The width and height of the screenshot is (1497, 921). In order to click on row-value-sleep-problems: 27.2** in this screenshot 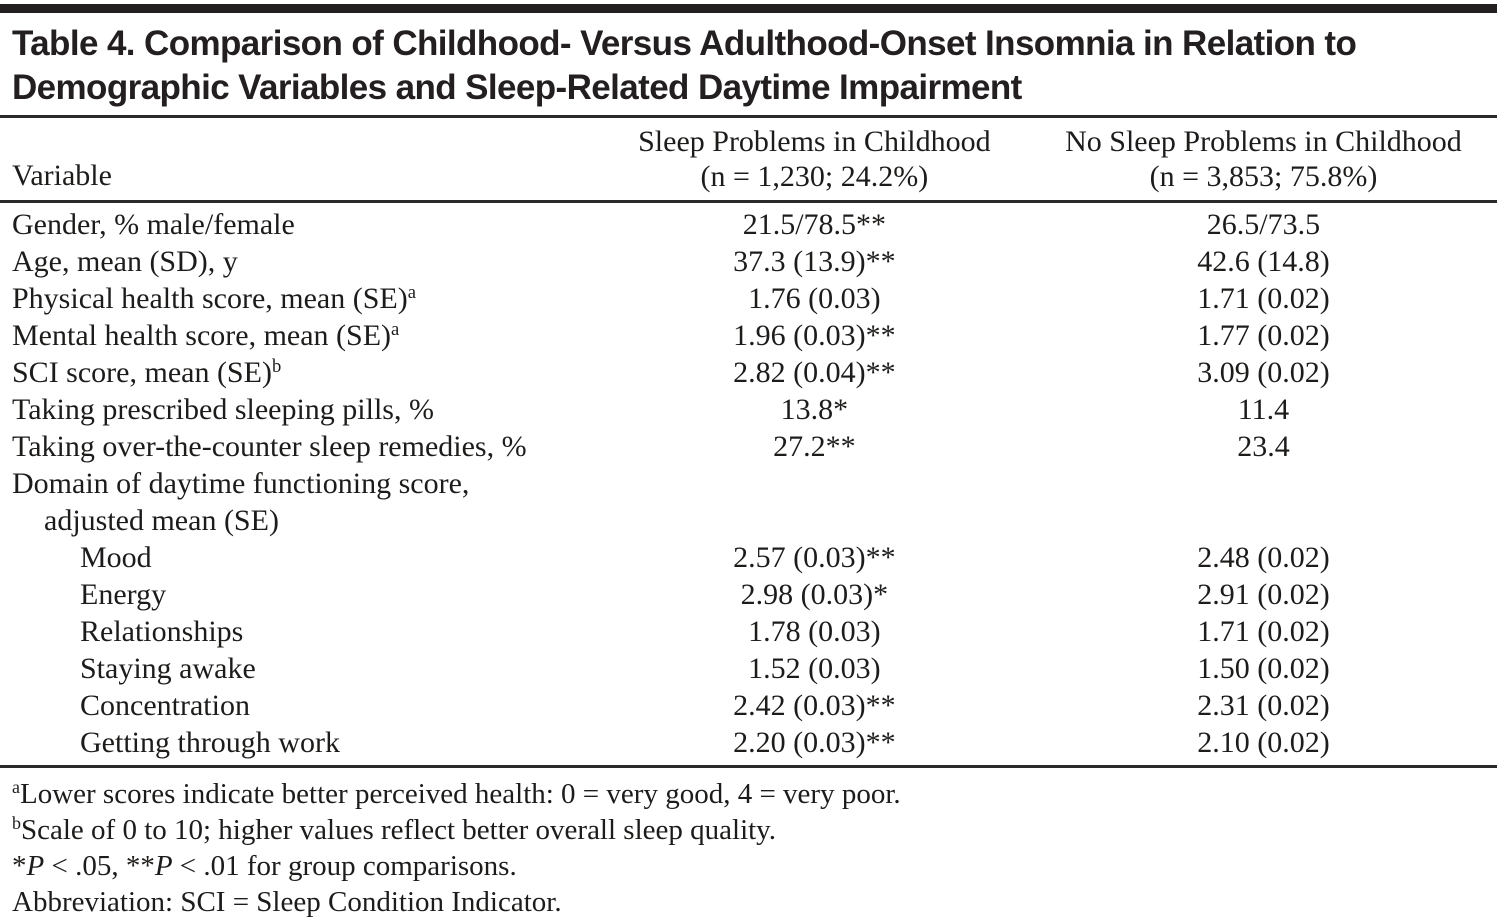, I will do `click(814, 446)`.